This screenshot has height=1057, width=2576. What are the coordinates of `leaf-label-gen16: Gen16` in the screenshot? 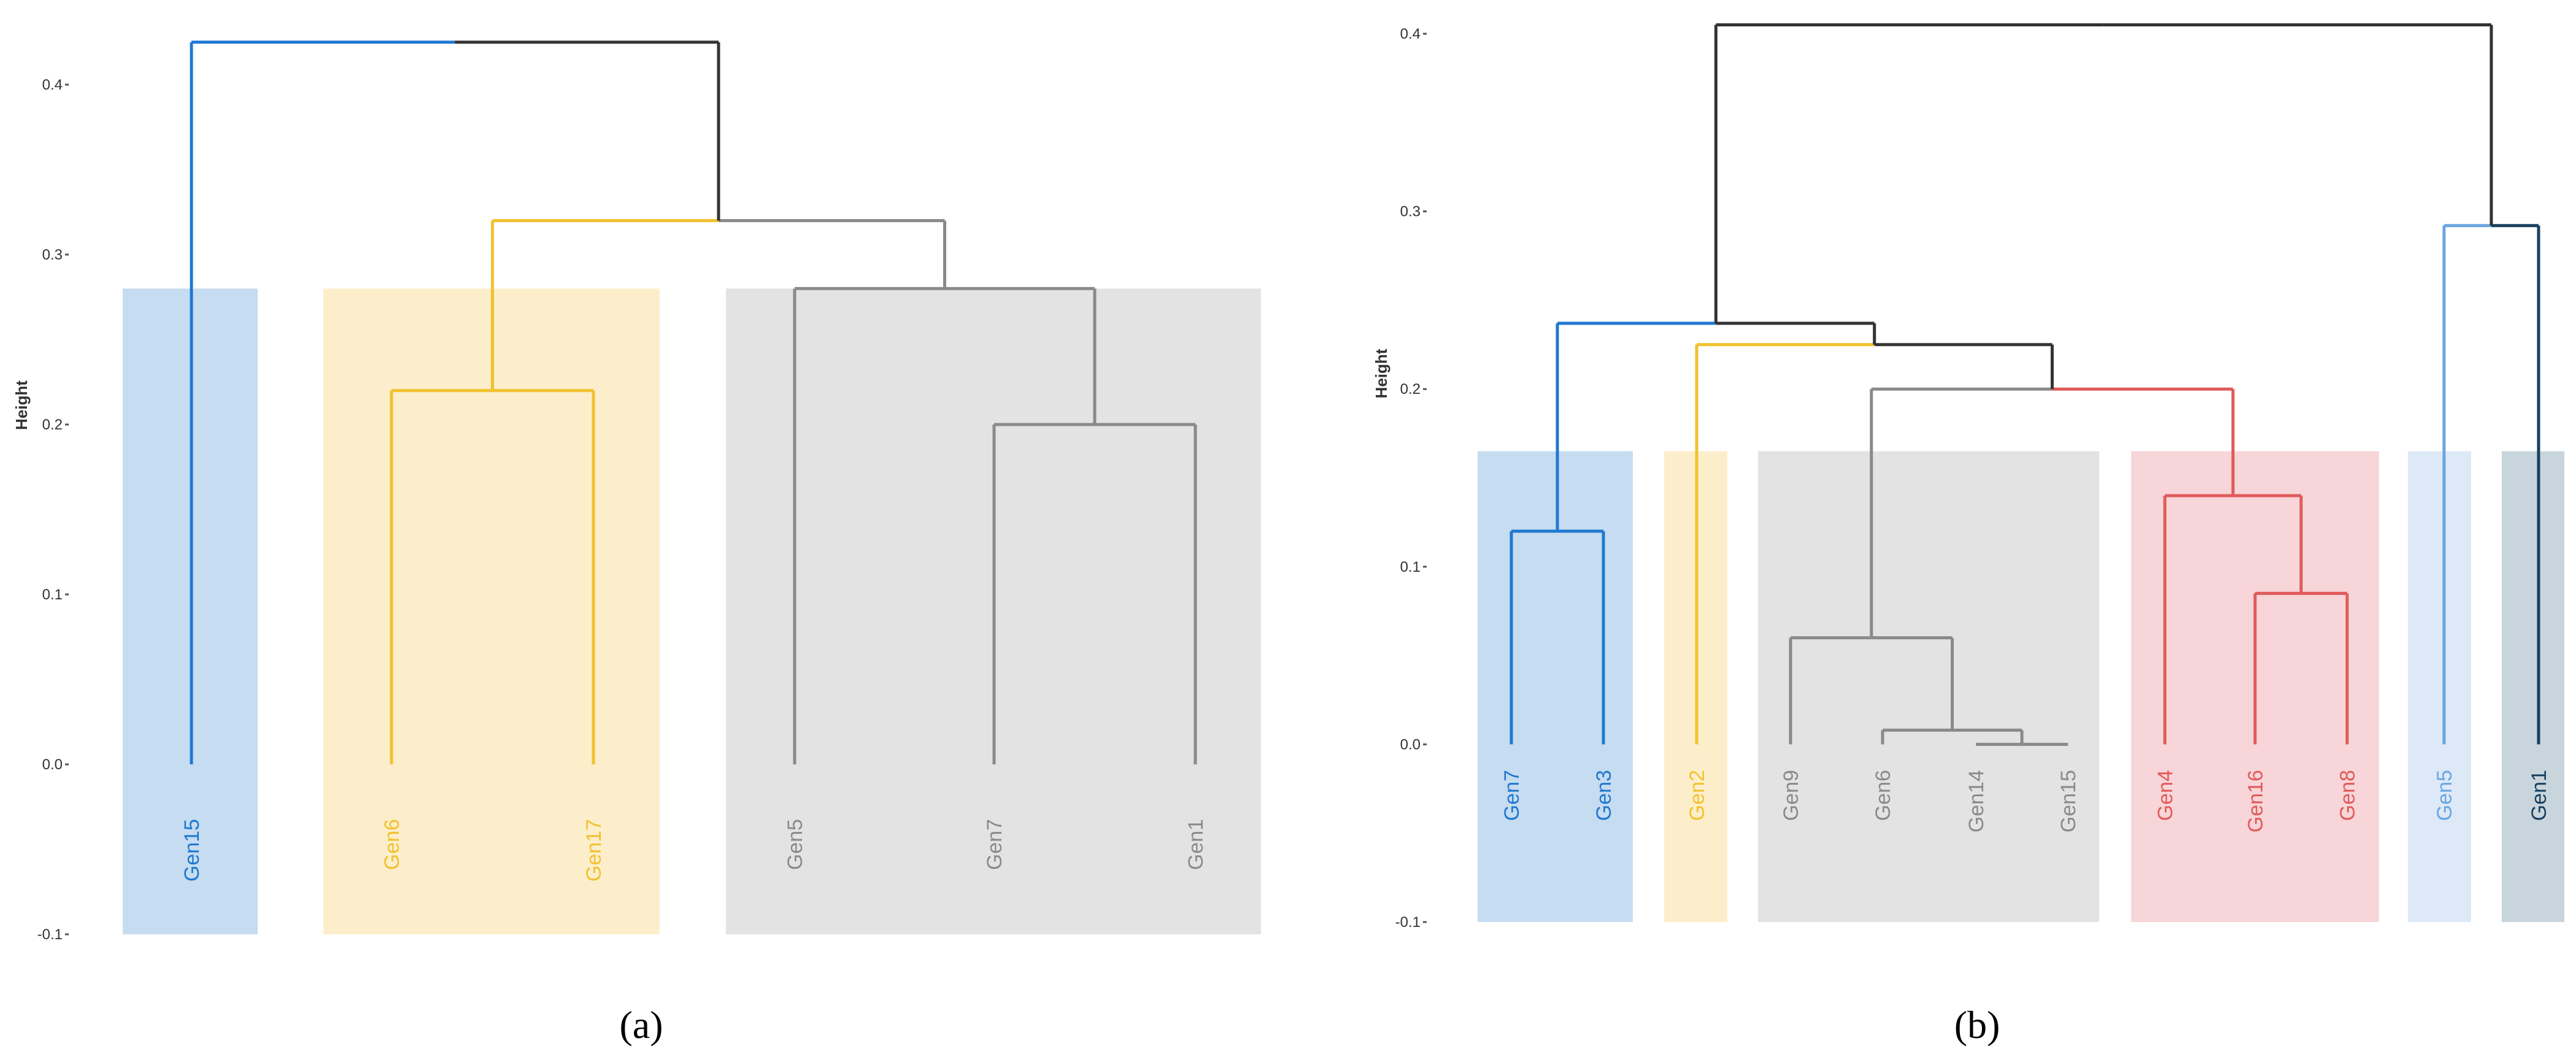 It's located at (2255, 801).